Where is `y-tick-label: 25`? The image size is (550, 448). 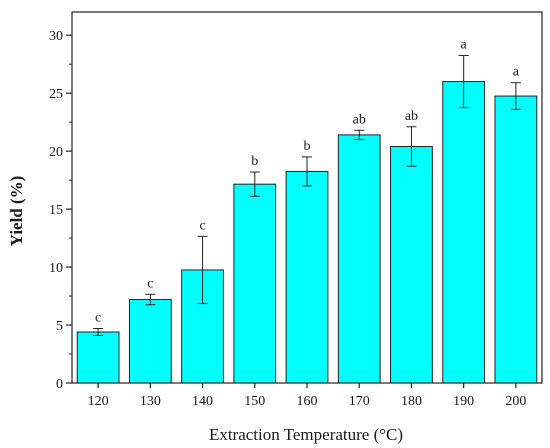
y-tick-label: 25 is located at coordinates (56, 94).